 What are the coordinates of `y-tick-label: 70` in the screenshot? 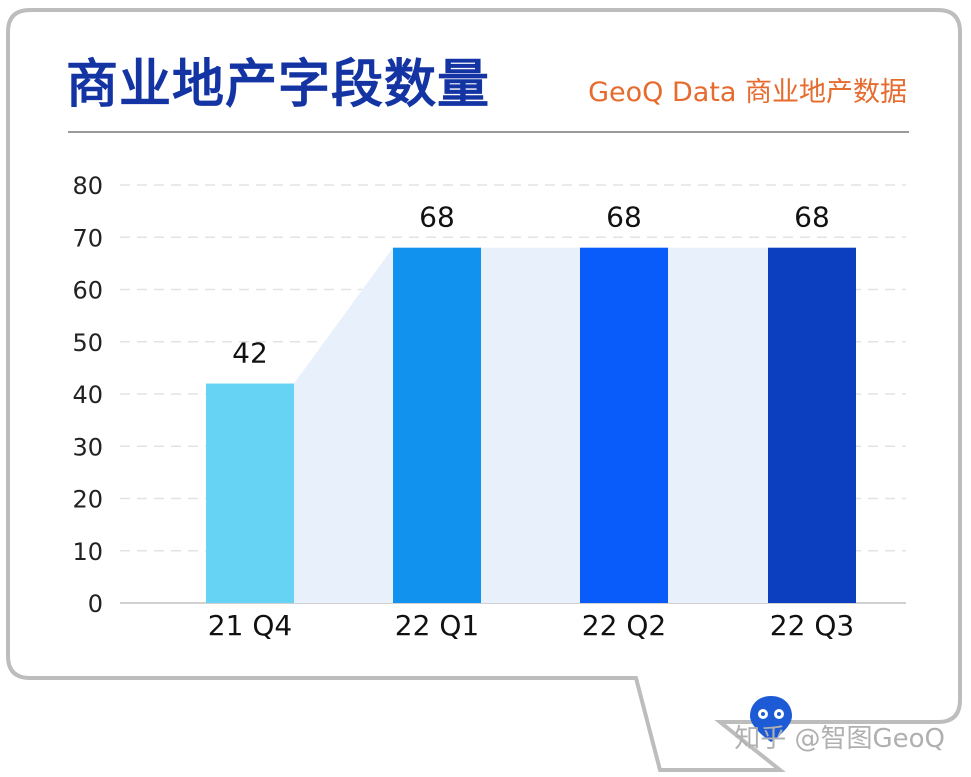 It's located at (87, 238).